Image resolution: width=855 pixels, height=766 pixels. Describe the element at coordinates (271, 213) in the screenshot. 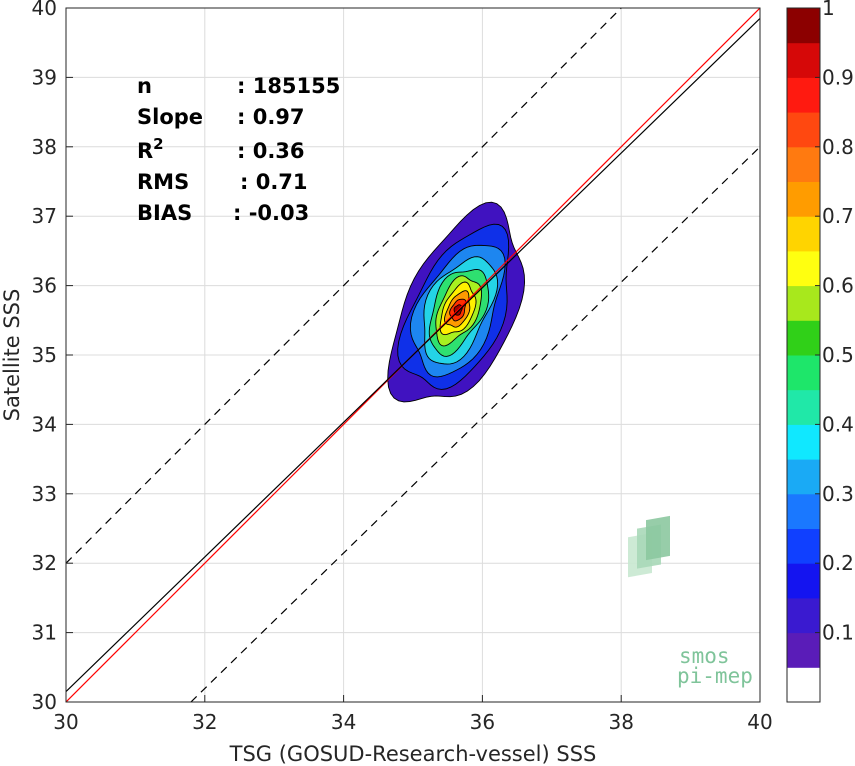

I see `stat-value: : -0.03` at that location.